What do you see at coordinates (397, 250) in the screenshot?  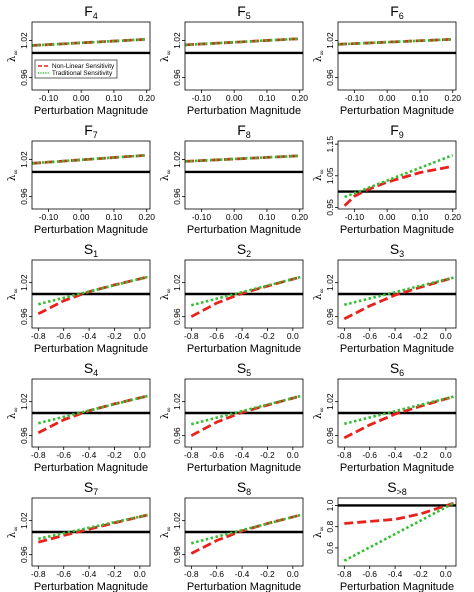 I see `panel-title: S3` at bounding box center [397, 250].